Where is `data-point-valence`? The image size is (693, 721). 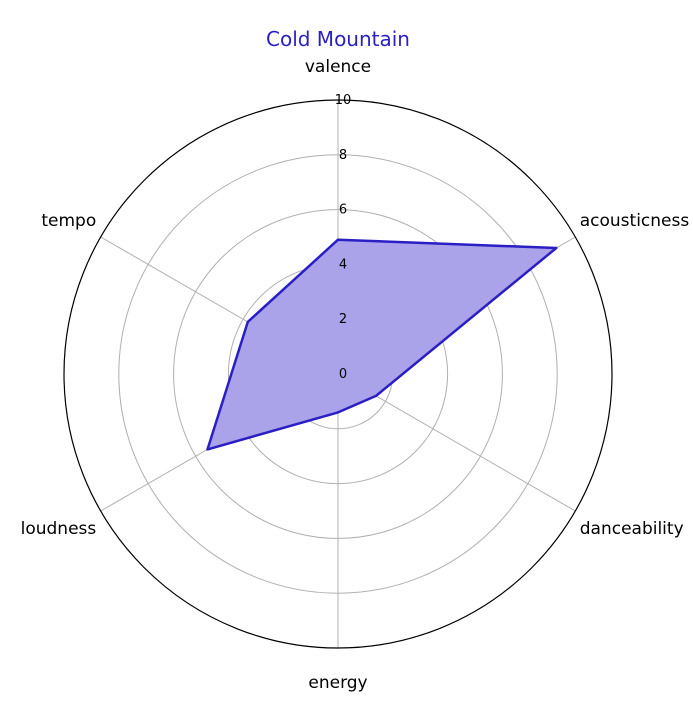
data-point-valence is located at coordinates (338, 239).